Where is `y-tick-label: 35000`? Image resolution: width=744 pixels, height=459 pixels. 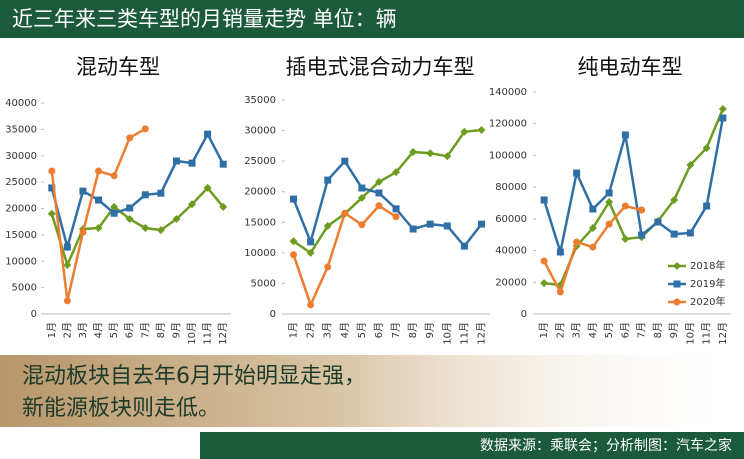 y-tick-label: 35000 is located at coordinates (21, 129).